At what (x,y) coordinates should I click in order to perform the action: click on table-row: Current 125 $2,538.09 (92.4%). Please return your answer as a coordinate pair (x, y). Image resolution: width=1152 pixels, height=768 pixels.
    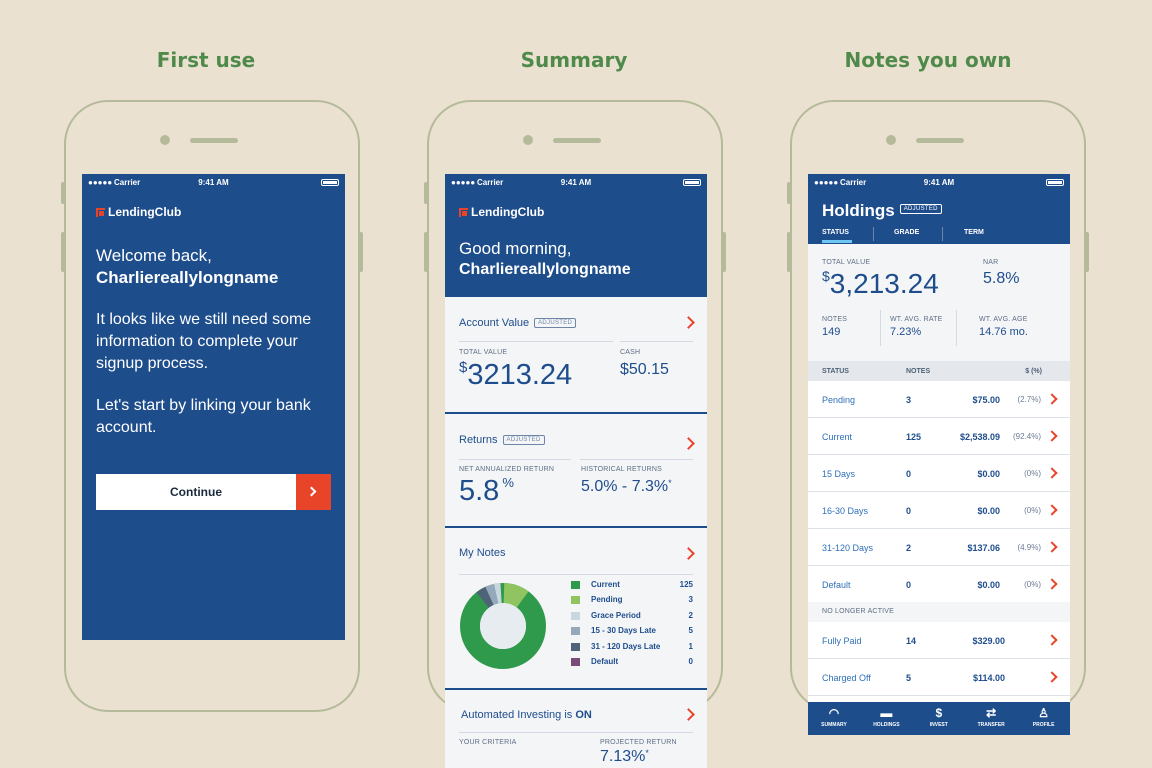
    Looking at the image, I should click on (939, 436).